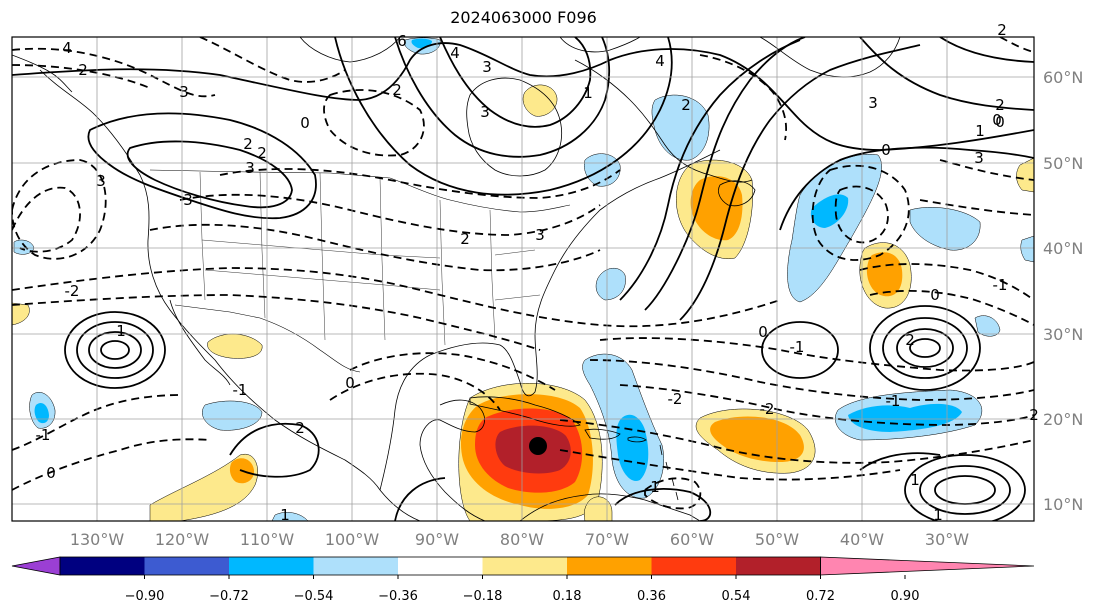 The image size is (1105, 615). I want to click on lat-label: 50°N, so click(1063, 163).